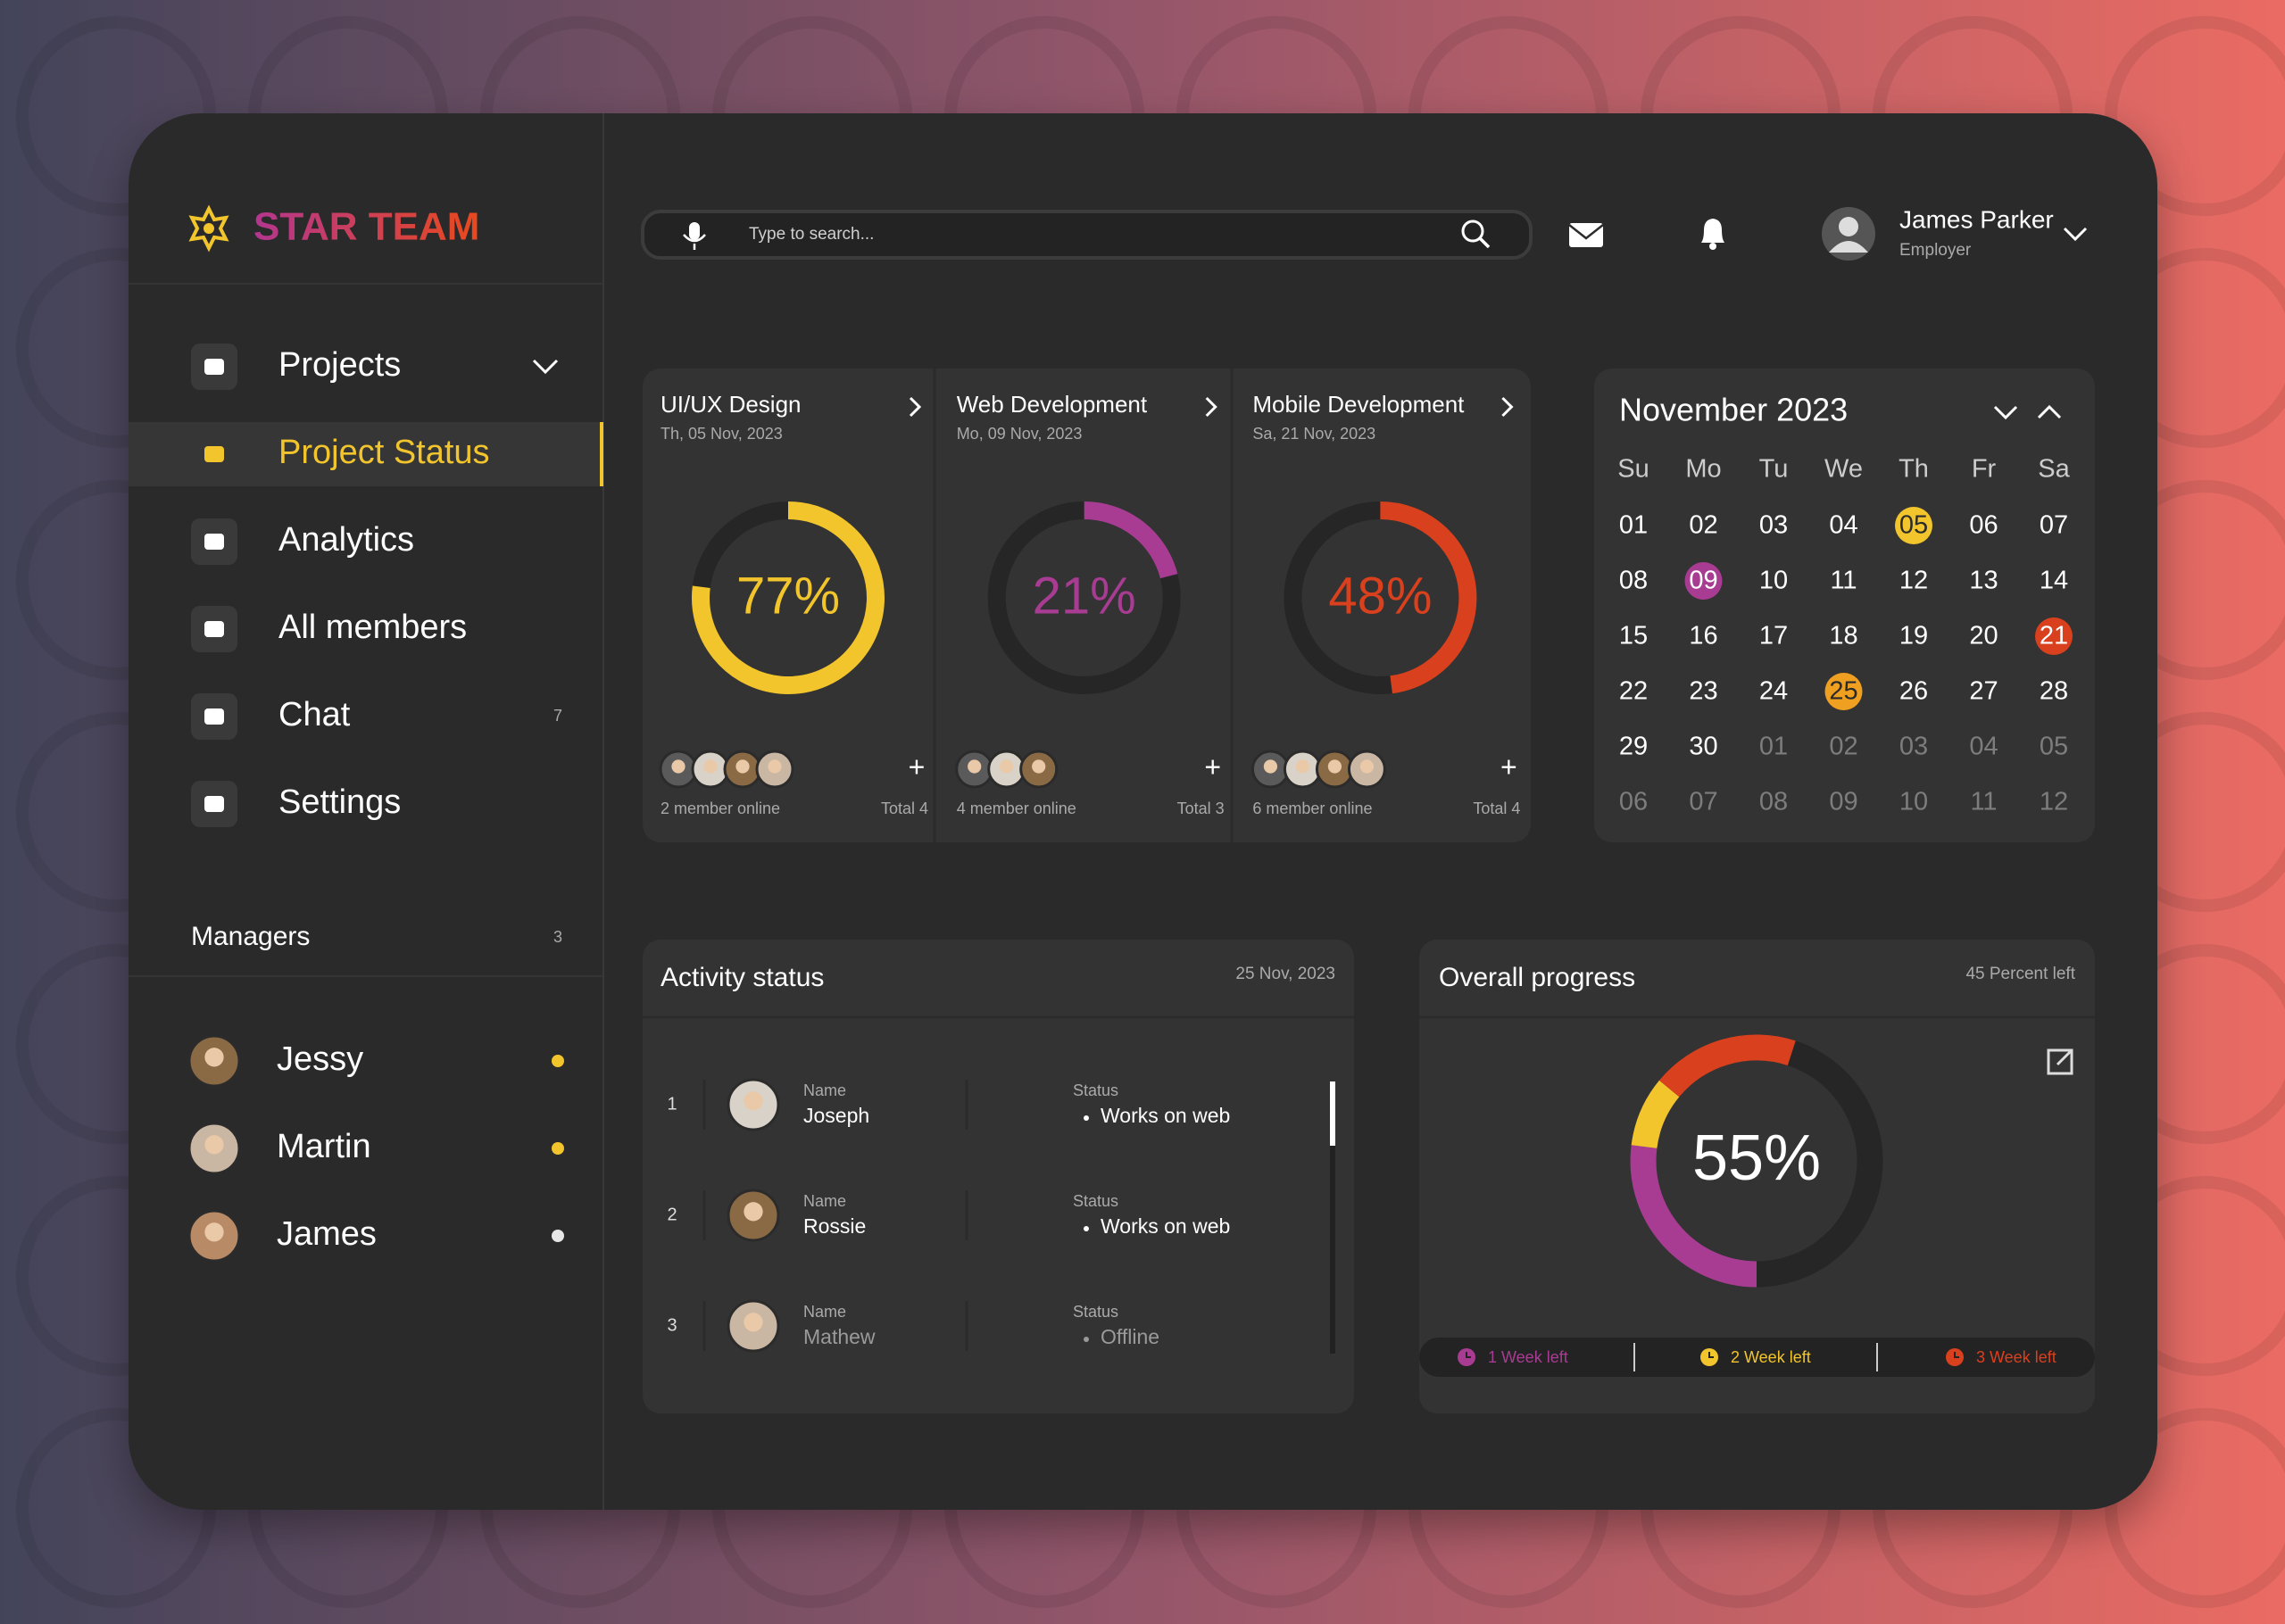  Describe the element at coordinates (1843, 469) in the screenshot. I see `weekday: We` at that location.